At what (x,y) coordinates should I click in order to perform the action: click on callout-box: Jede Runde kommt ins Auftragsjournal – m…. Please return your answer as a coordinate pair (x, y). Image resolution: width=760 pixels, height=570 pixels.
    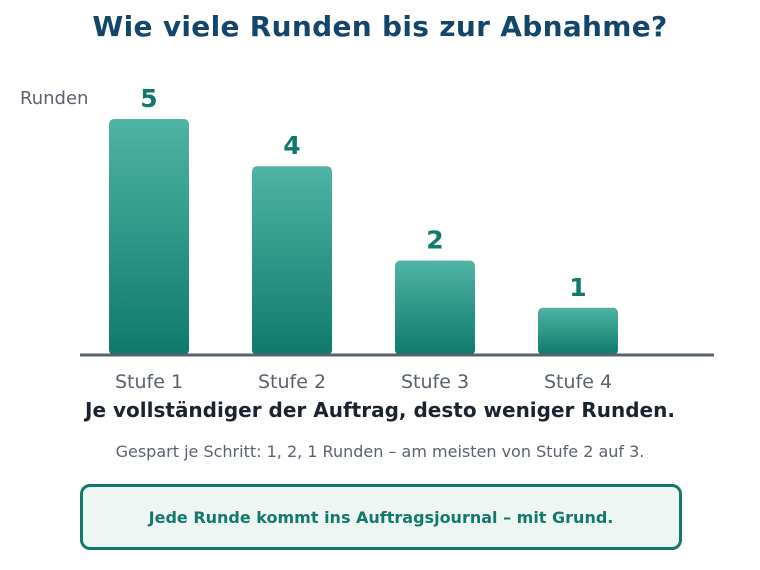
    Looking at the image, I should click on (381, 517).